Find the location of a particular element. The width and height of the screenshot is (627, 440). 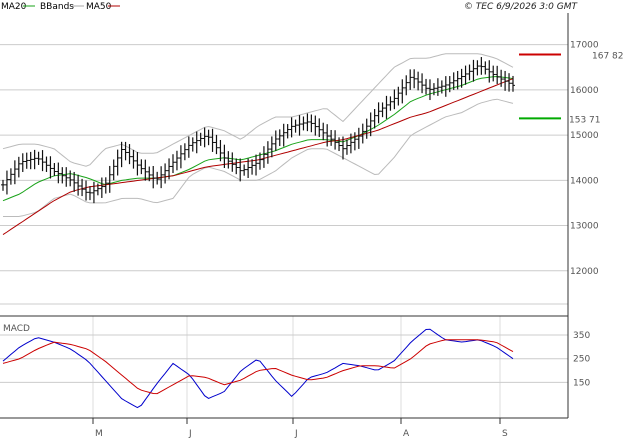

legend-bbands-label: BBands is located at coordinates (57, 7).